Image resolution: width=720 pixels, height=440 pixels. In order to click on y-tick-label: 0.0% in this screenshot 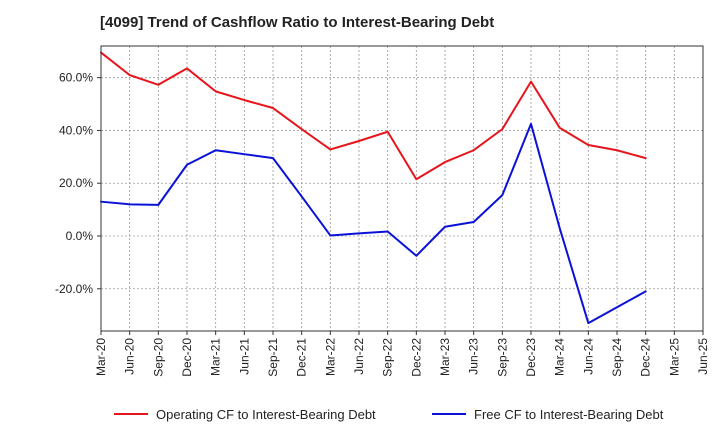, I will do `click(80, 236)`.